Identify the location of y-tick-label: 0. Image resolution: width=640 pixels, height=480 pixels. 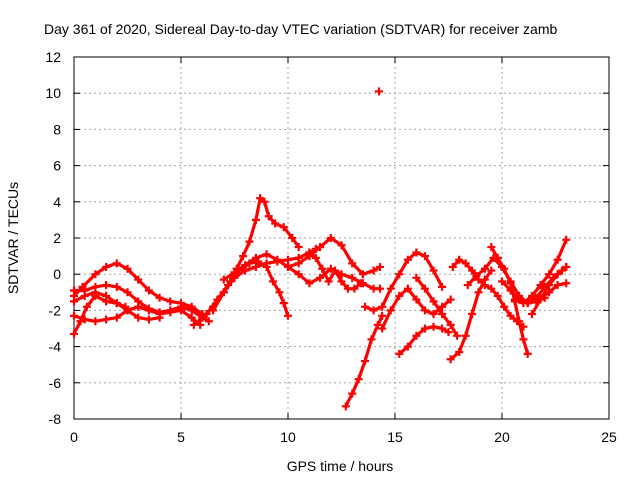
(57, 274).